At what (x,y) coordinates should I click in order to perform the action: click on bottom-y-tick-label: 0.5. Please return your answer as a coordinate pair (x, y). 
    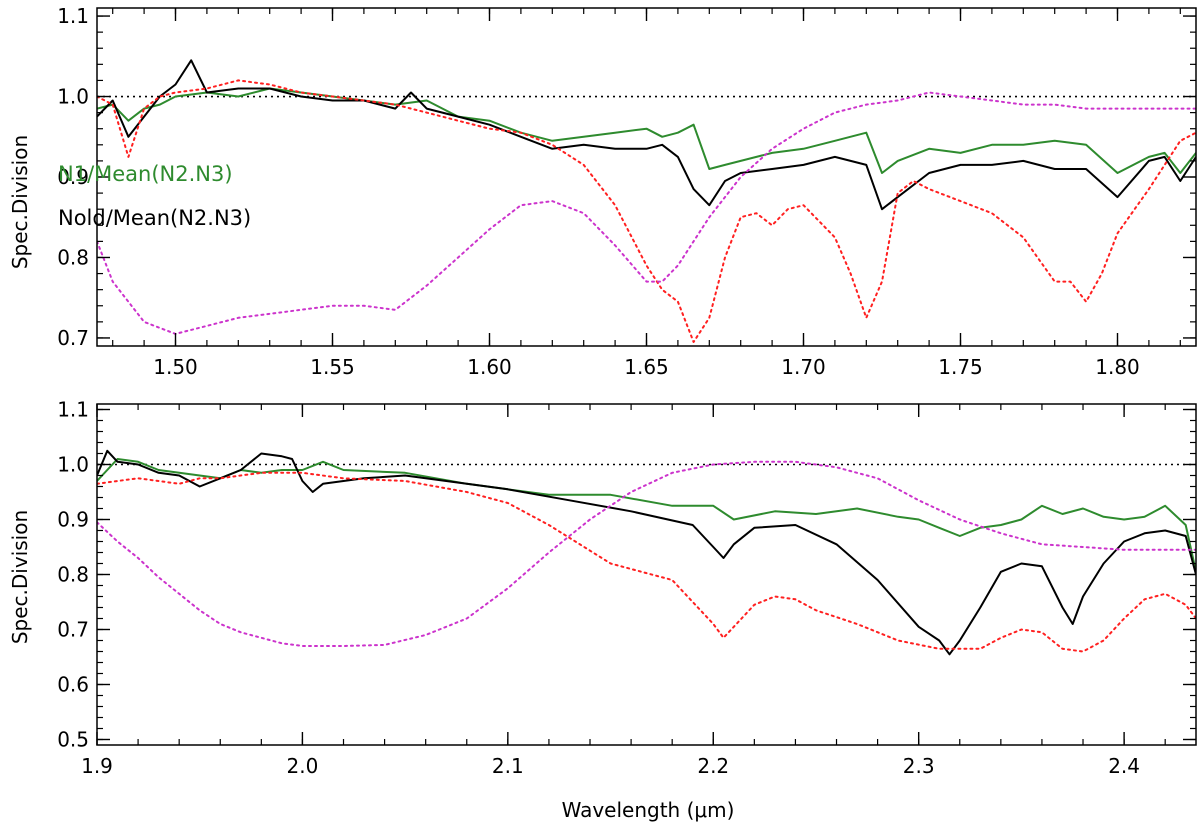
    Looking at the image, I should click on (73, 740).